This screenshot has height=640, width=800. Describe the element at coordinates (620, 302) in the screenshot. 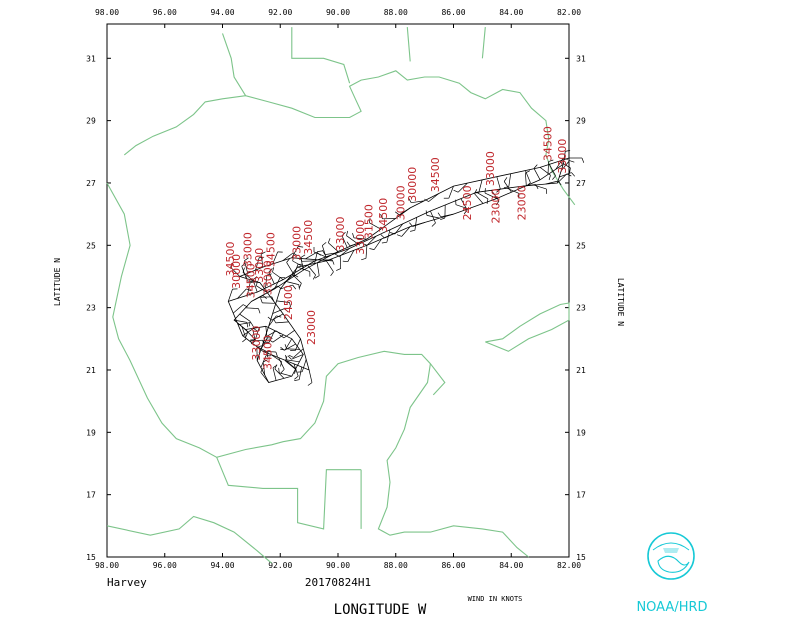

I see `y-axis-title-right: LATITUDE N` at that location.